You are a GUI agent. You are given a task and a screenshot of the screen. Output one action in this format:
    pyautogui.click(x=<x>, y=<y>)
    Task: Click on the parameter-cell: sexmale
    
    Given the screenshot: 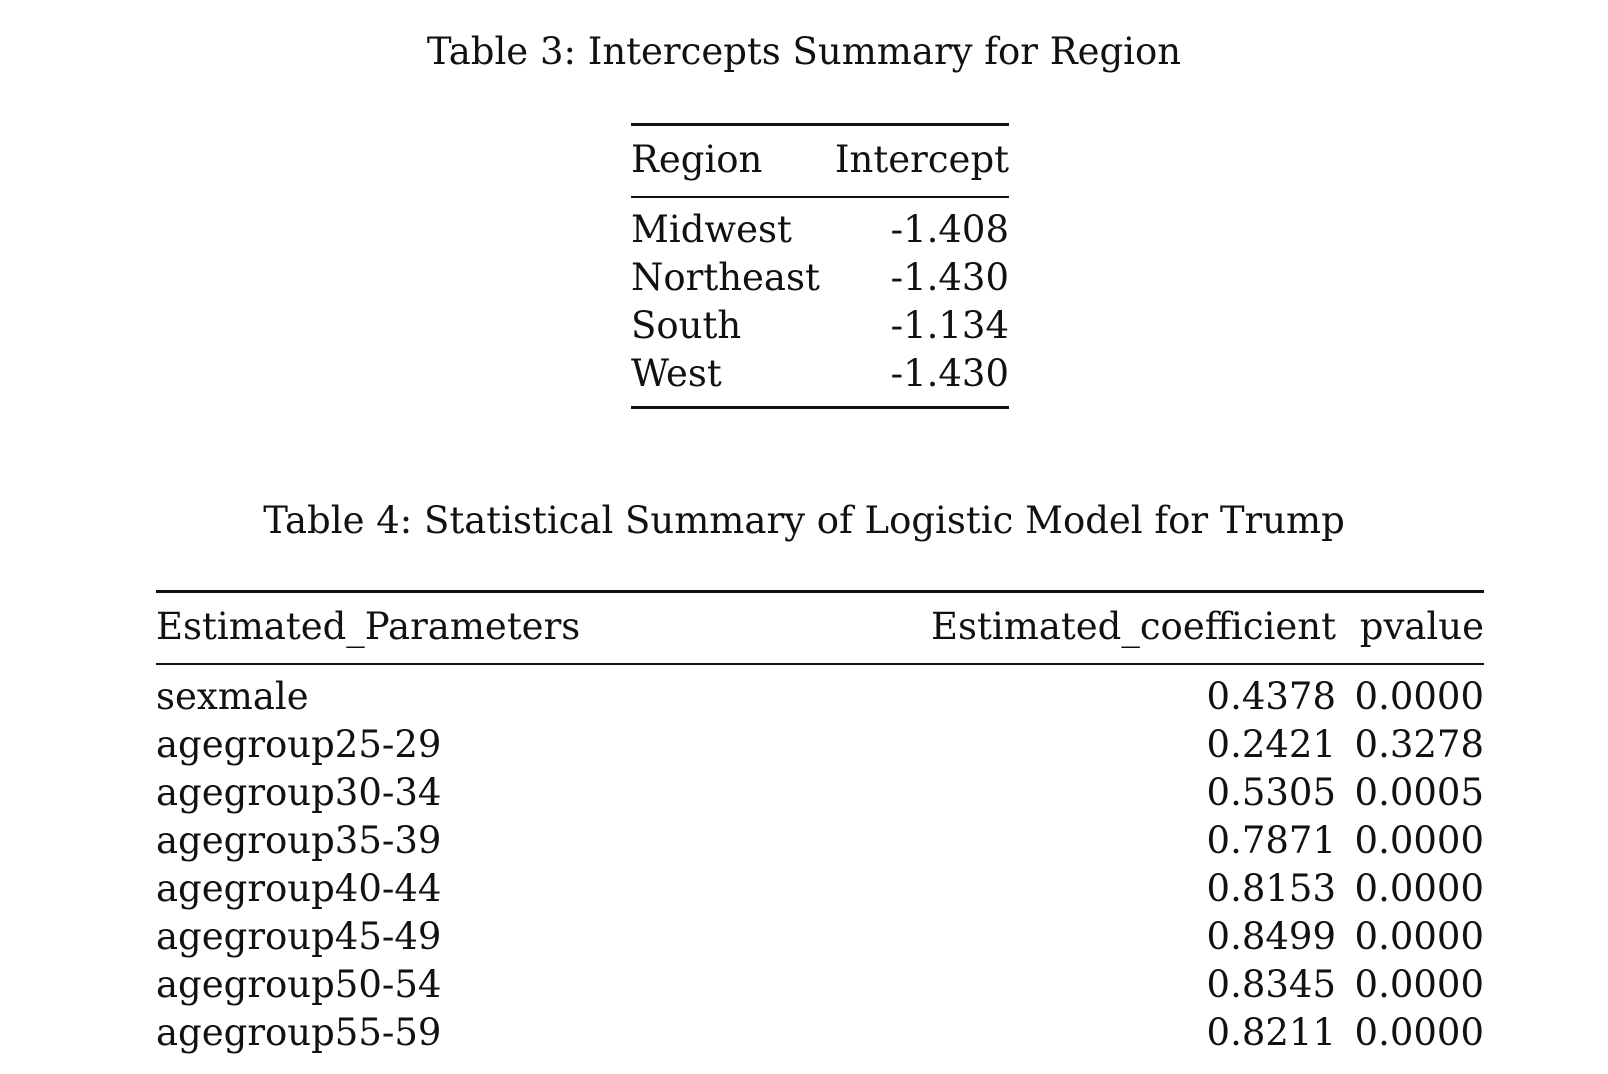 What is the action you would take?
    pyautogui.click(x=232, y=696)
    